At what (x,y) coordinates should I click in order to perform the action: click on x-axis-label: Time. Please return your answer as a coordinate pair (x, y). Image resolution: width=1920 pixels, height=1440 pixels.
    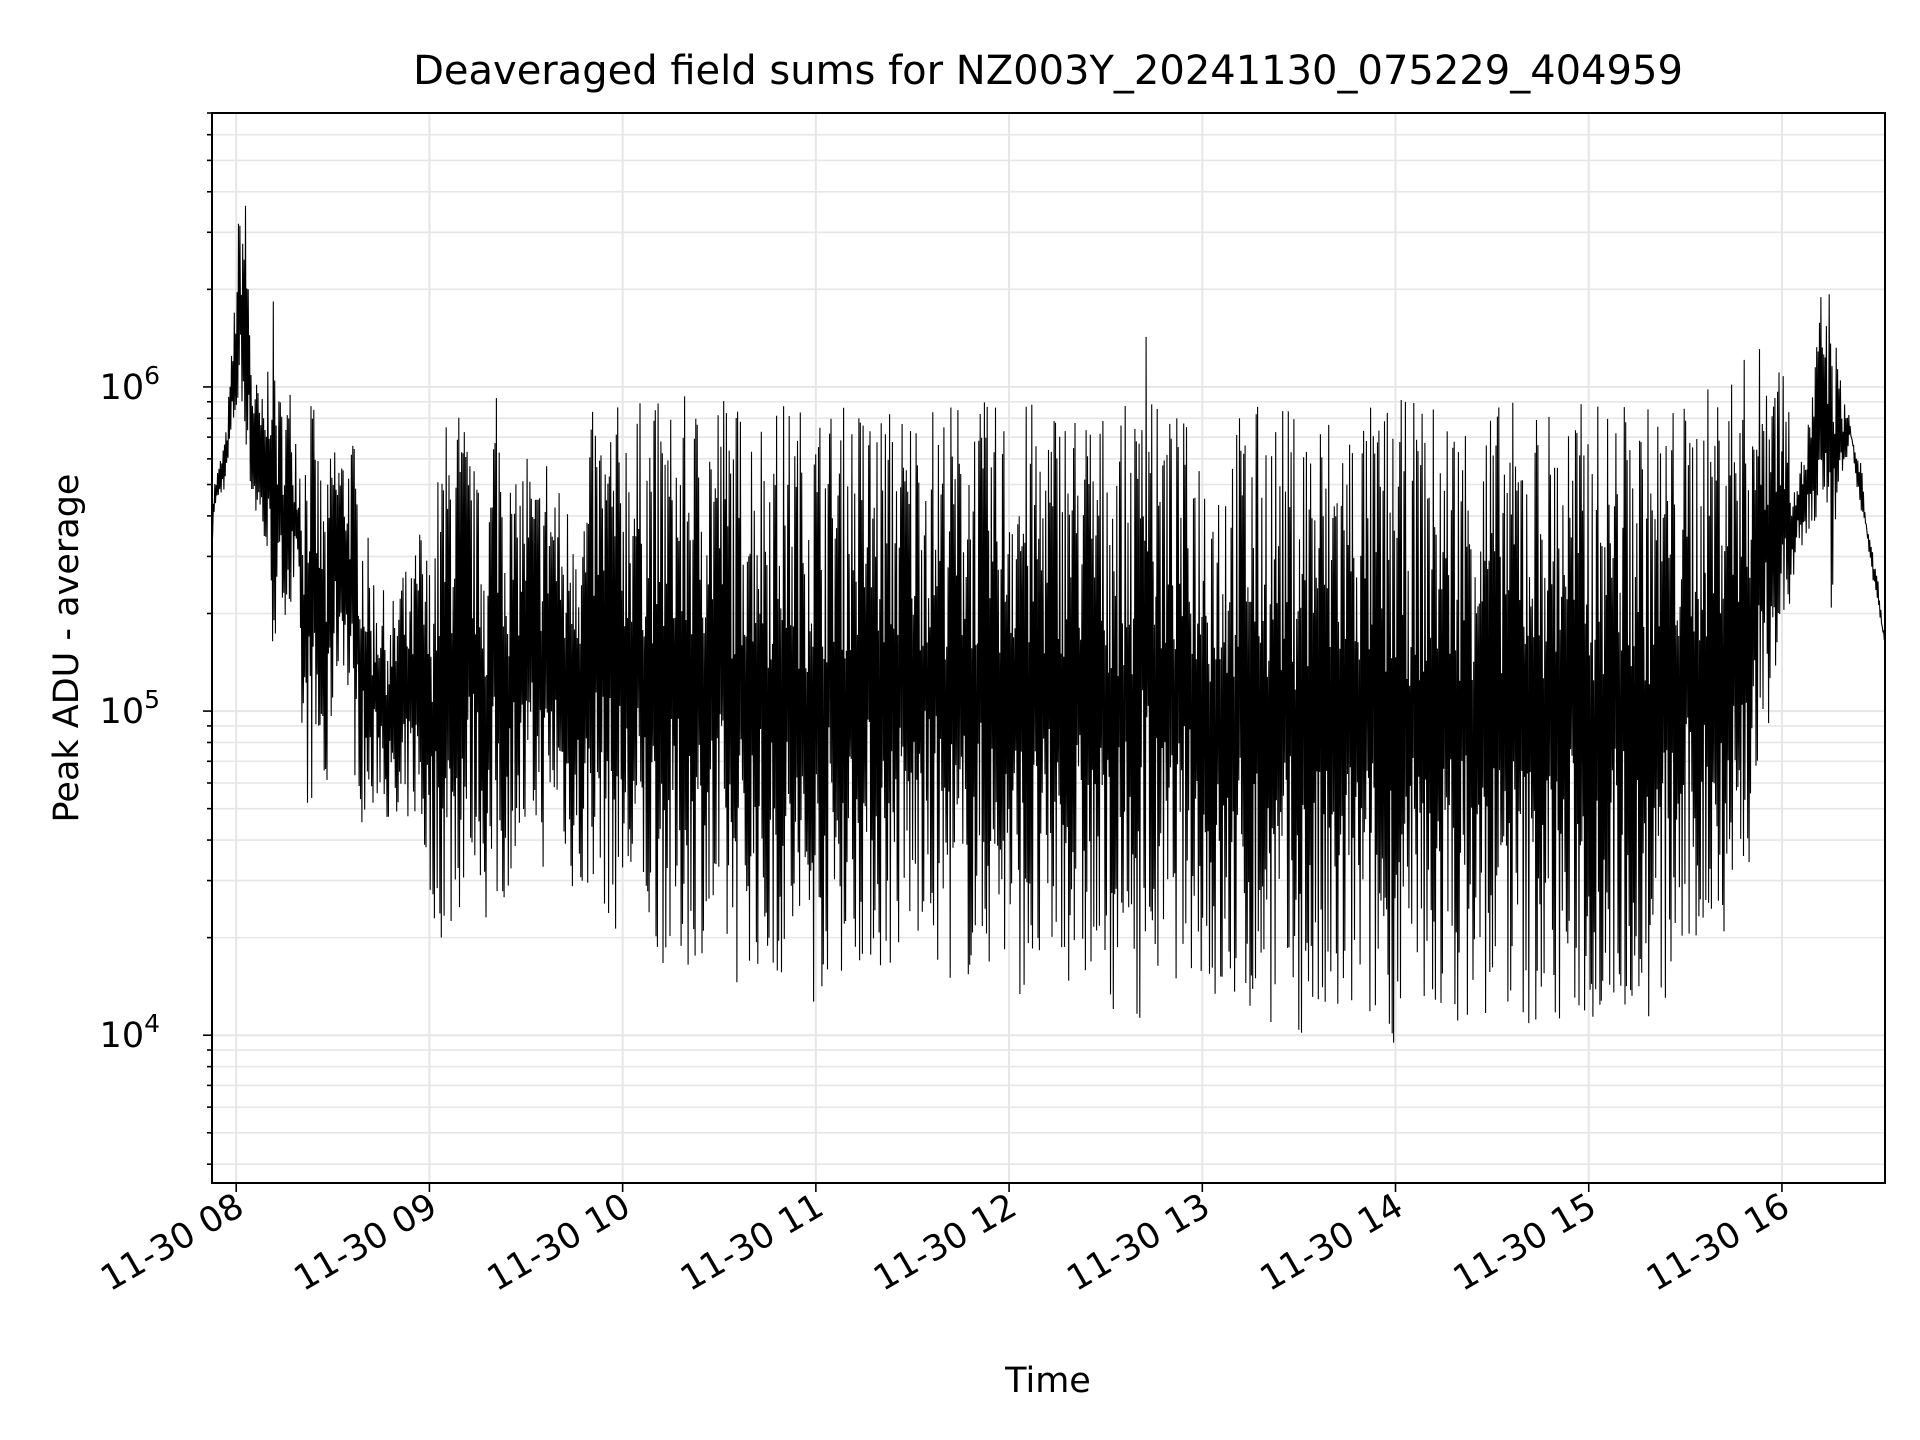
    Looking at the image, I should click on (1047, 1381).